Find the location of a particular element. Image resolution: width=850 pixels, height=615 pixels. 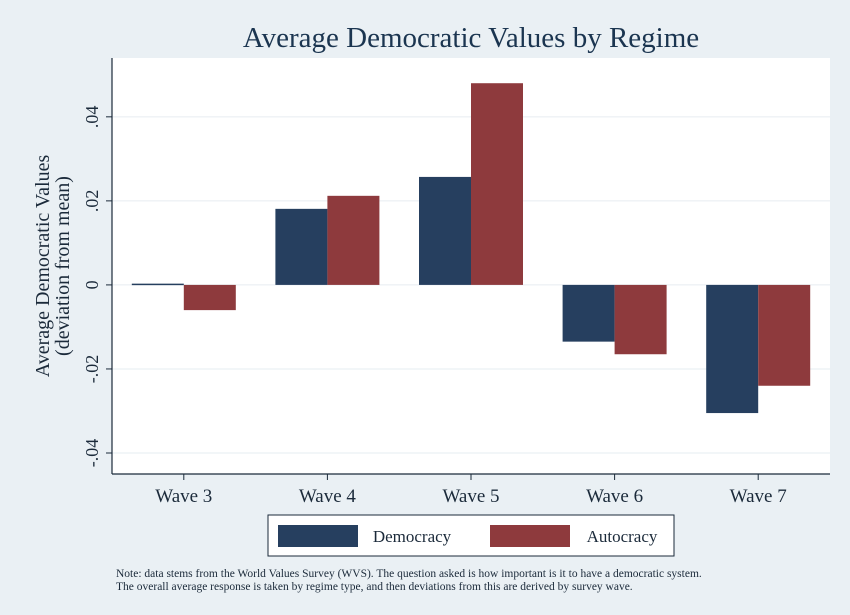

legend-label-autocracy: Autocracy is located at coordinates (622, 536).